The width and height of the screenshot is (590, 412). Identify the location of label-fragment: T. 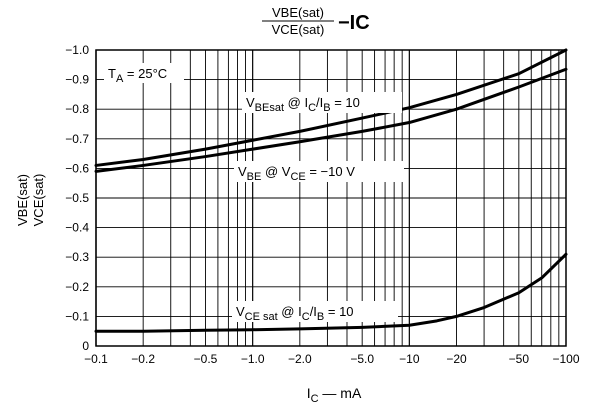
(112, 73).